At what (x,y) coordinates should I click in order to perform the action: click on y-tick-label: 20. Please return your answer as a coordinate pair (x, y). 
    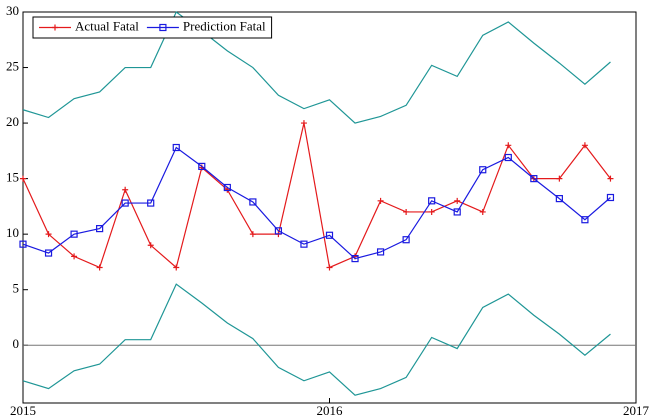
    Looking at the image, I should click on (12, 121).